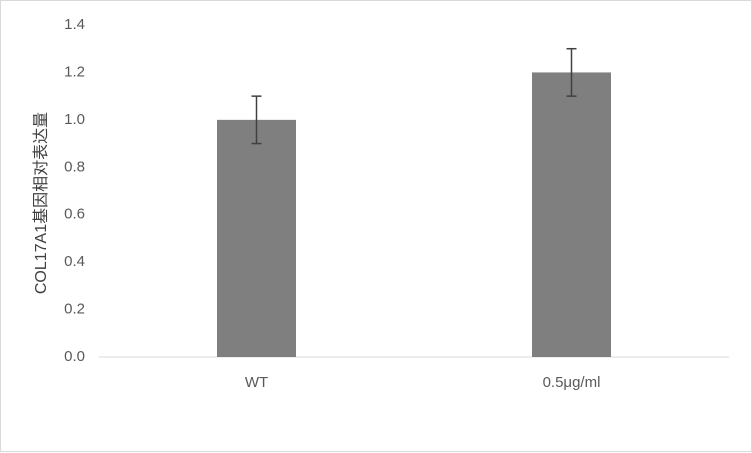  I want to click on y-tick-label: 1.4, so click(74, 24).